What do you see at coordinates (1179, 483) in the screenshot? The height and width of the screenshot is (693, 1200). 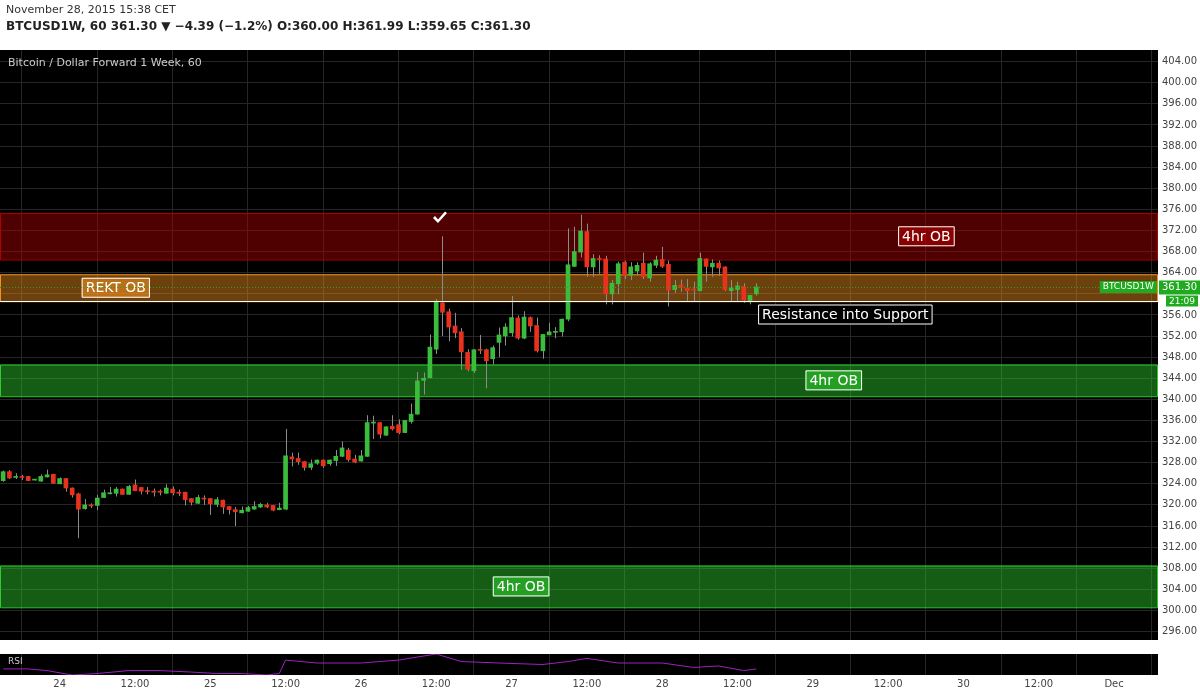 I see `y-tick-label: 324.00` at bounding box center [1179, 483].